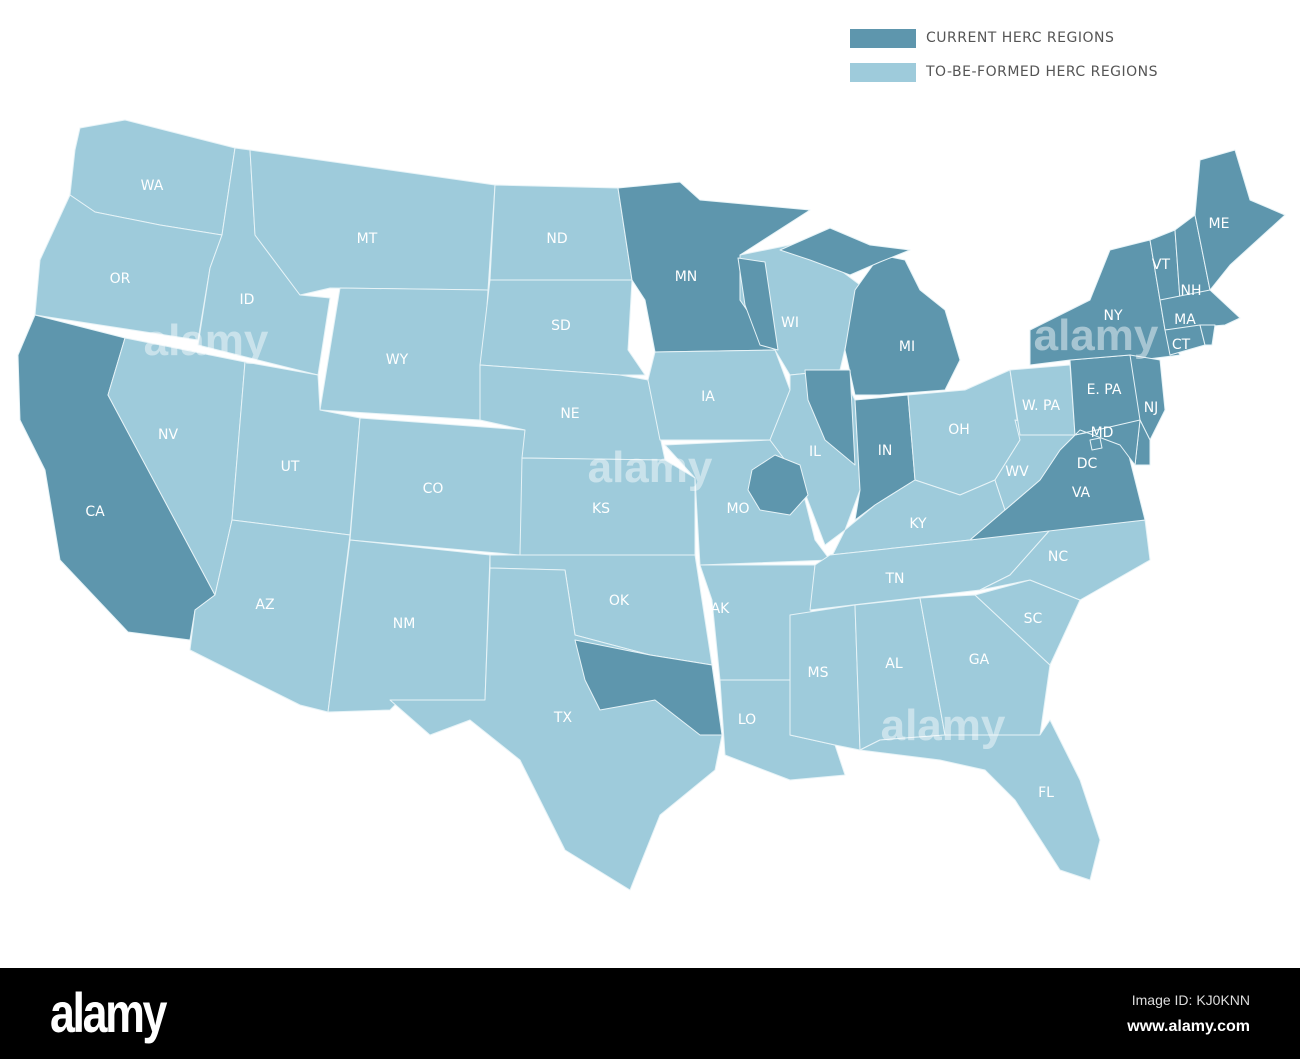 Image resolution: width=1300 pixels, height=1059 pixels. I want to click on state-label-id: ID, so click(247, 300).